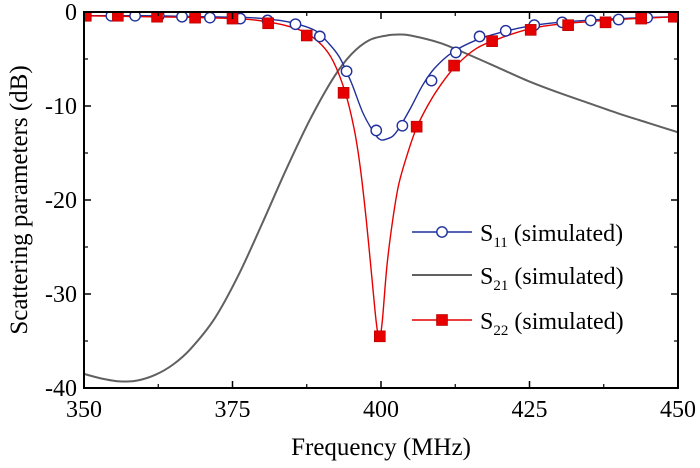 This screenshot has width=700, height=468. Describe the element at coordinates (381, 410) in the screenshot. I see `x-tick-label: 400` at that location.